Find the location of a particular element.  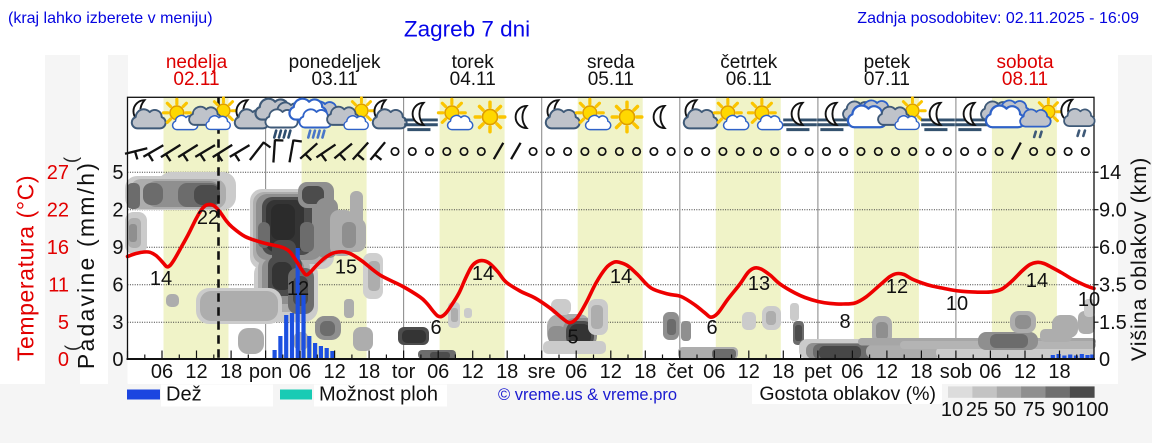

svg-text: 8 is located at coordinates (844, 322).